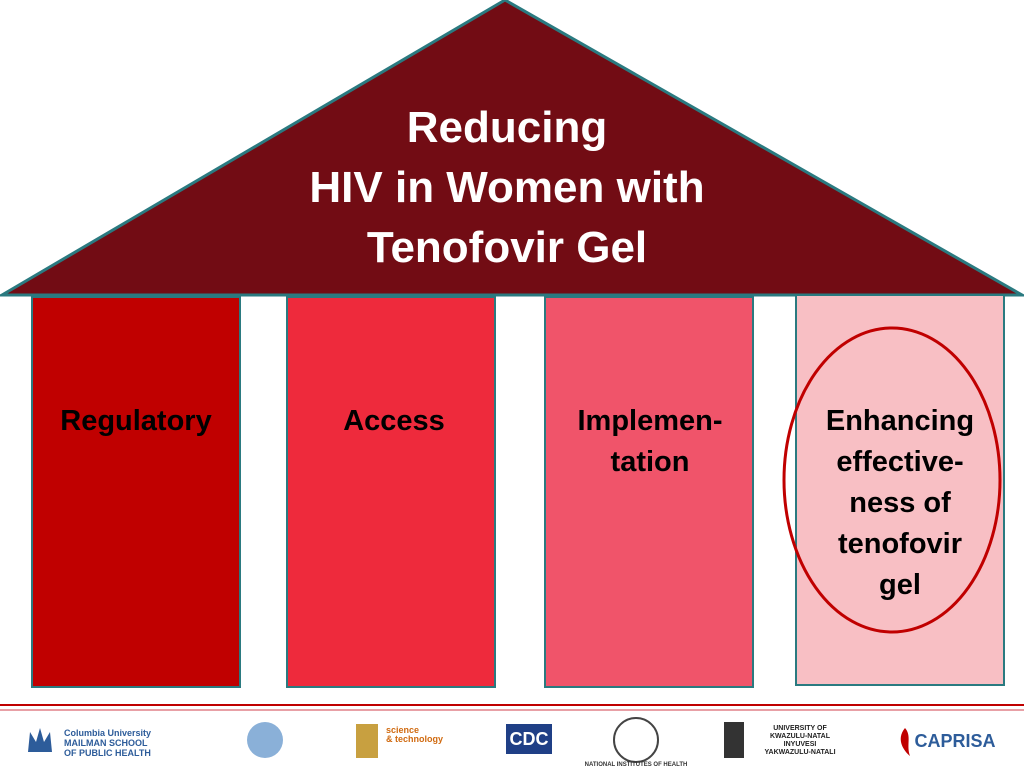 The width and height of the screenshot is (1024, 773). I want to click on logo-text: NATIONAL INSTITUTES OF HEALTH, so click(636, 765).